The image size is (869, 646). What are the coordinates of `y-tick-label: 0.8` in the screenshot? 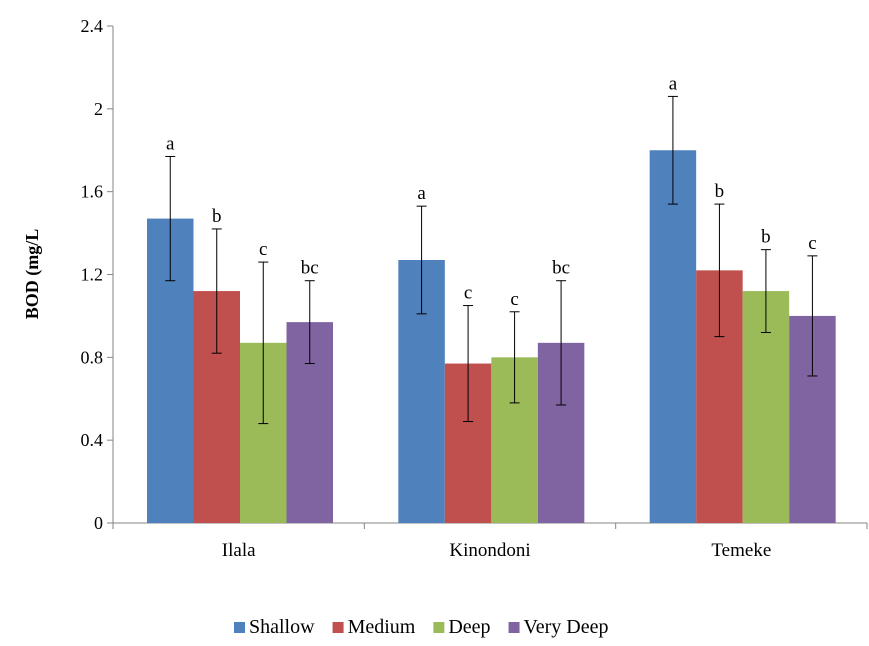 It's located at (92, 357).